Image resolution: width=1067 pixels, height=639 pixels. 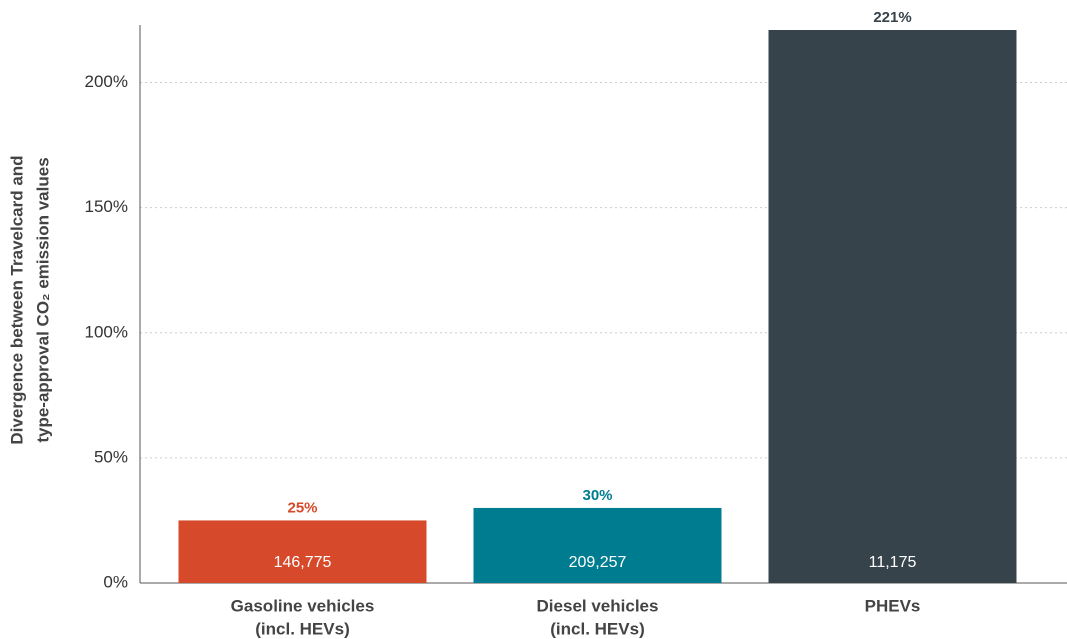 What do you see at coordinates (598, 605) in the screenshot?
I see `x-tick-label: Diesel vehicles` at bounding box center [598, 605].